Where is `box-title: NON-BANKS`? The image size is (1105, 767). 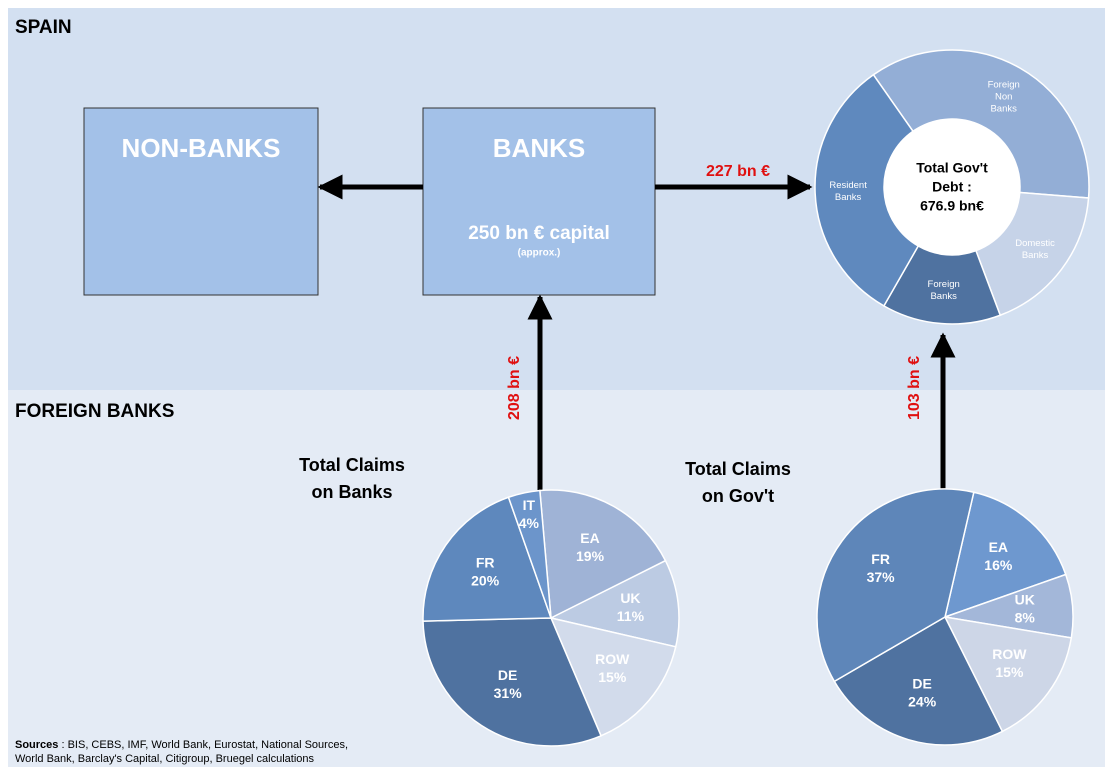
box-title: NON-BANKS is located at coordinates (201, 148).